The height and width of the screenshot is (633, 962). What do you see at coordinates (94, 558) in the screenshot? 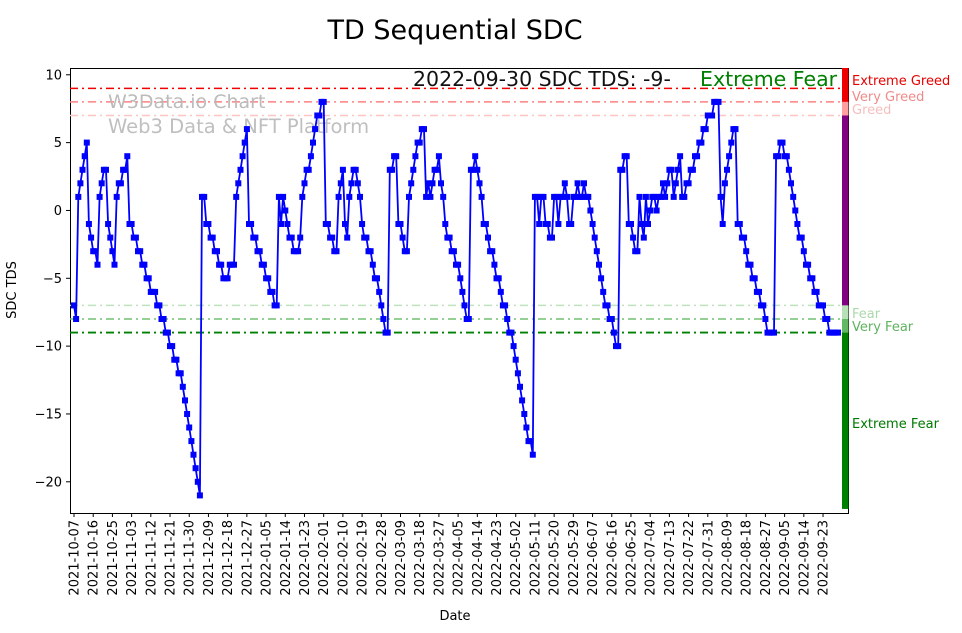
I see `x-tick-label: 2021-10-16` at bounding box center [94, 558].